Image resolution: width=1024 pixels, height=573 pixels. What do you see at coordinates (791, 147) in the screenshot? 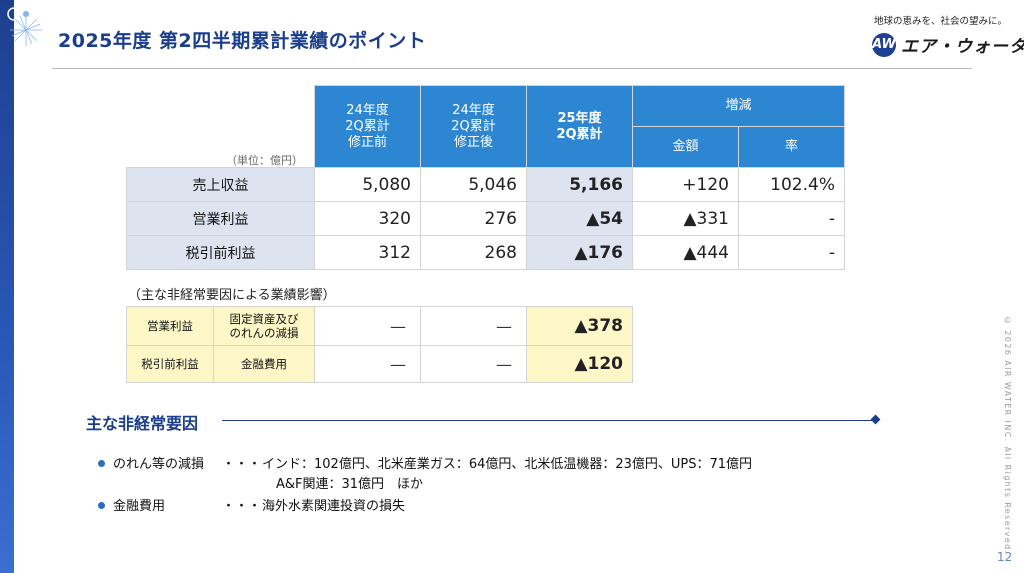
I see `col-header-change-rate: 率` at bounding box center [791, 147].